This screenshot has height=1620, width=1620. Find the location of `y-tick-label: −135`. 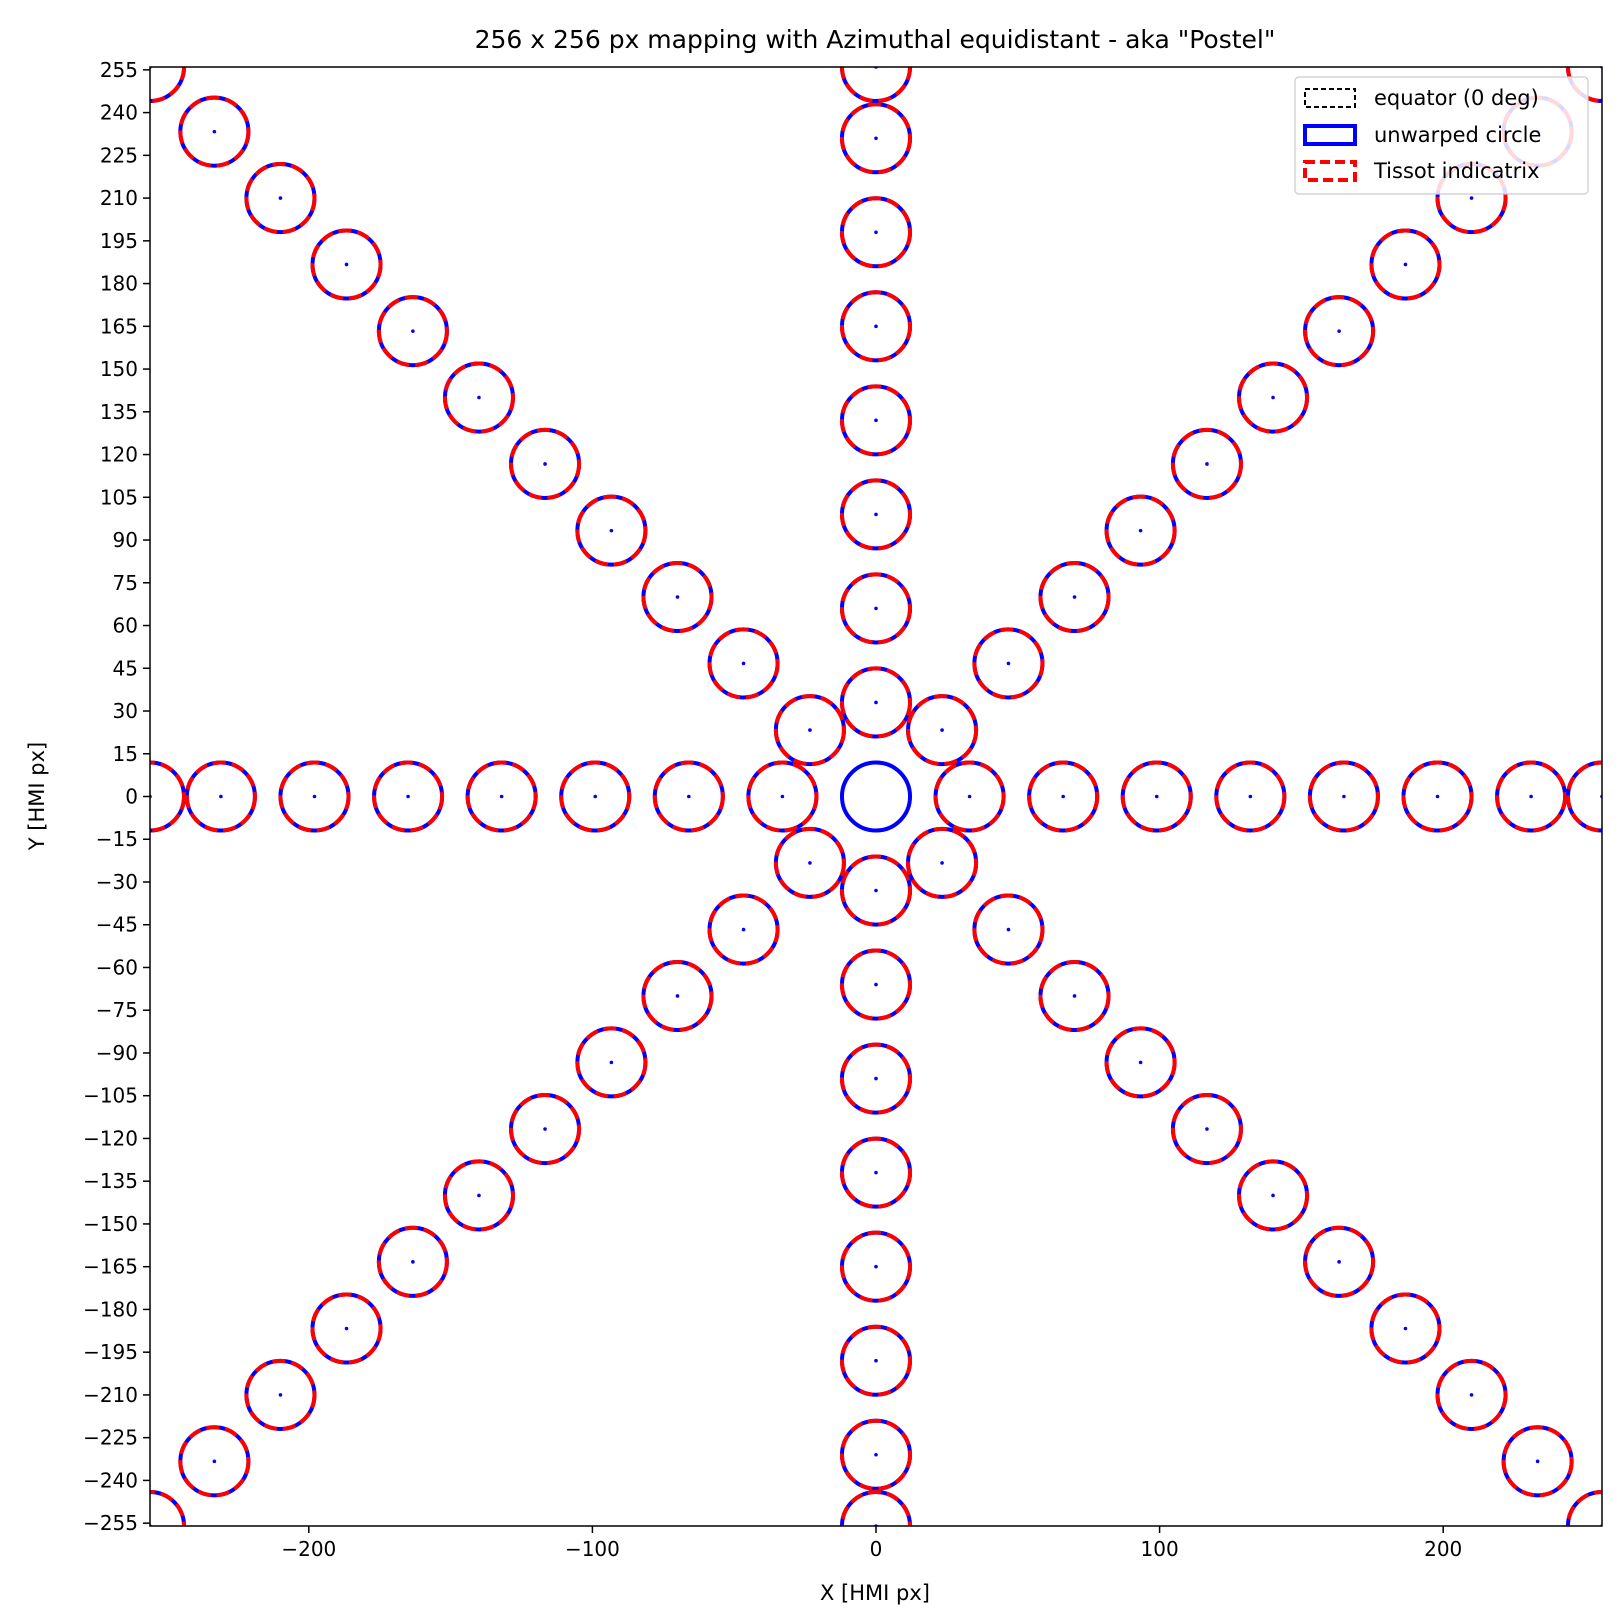

y-tick-label: −135 is located at coordinates (110, 1181).